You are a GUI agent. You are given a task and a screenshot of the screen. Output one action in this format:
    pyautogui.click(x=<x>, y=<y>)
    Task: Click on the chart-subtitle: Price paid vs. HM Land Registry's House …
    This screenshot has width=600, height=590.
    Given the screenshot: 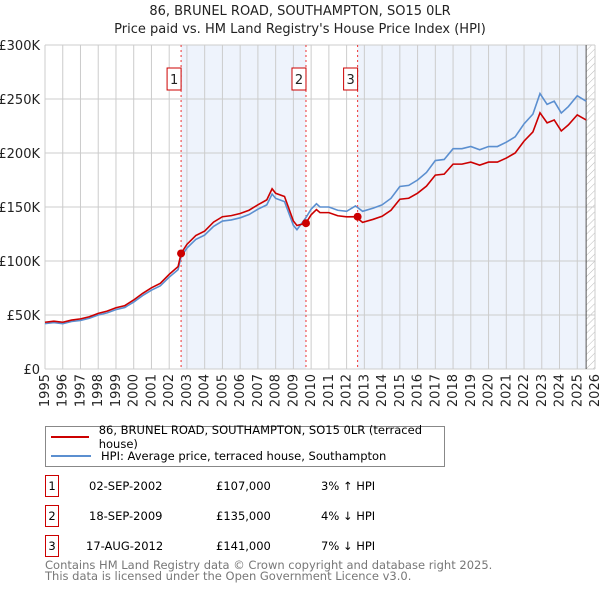 What is the action you would take?
    pyautogui.click(x=300, y=29)
    